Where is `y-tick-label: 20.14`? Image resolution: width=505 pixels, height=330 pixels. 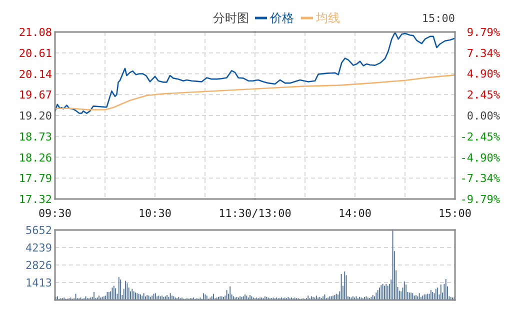 y-tick-label: 20.14 is located at coordinates (35, 74).